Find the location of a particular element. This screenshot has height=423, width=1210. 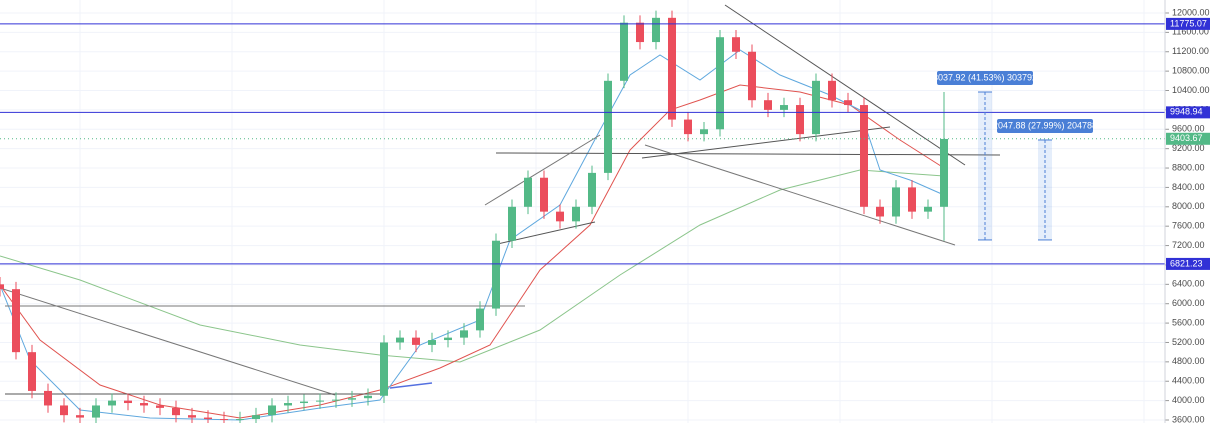

y-tick-label: 8000.00 is located at coordinates (1188, 206).